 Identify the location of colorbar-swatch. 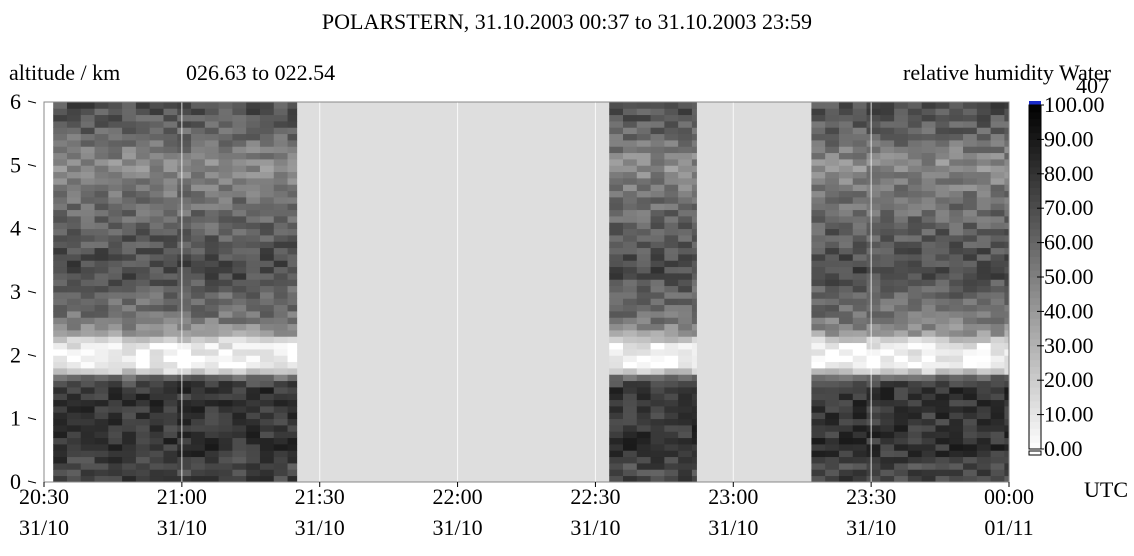
(1035, 212).